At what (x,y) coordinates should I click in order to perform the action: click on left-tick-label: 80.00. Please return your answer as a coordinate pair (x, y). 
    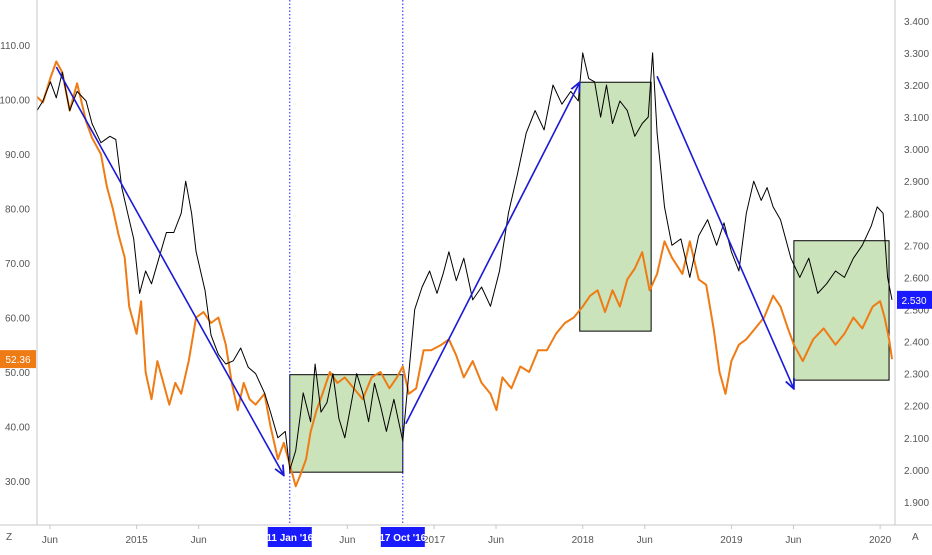
    Looking at the image, I should click on (17, 210).